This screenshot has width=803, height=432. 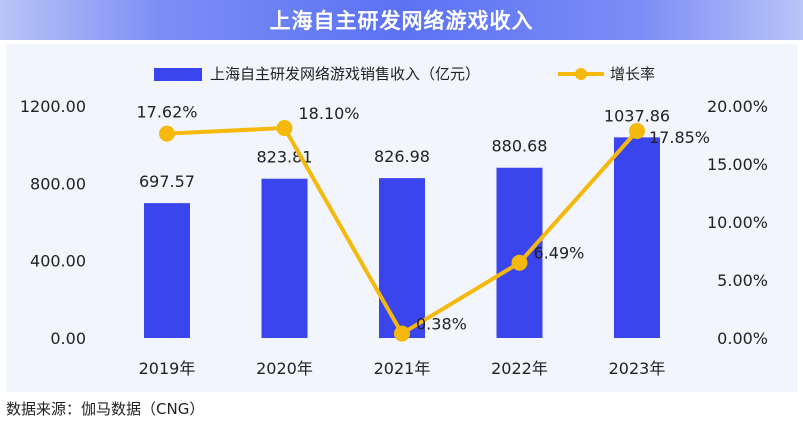 I want to click on line-value-label: 17.85%, so click(x=679, y=137).